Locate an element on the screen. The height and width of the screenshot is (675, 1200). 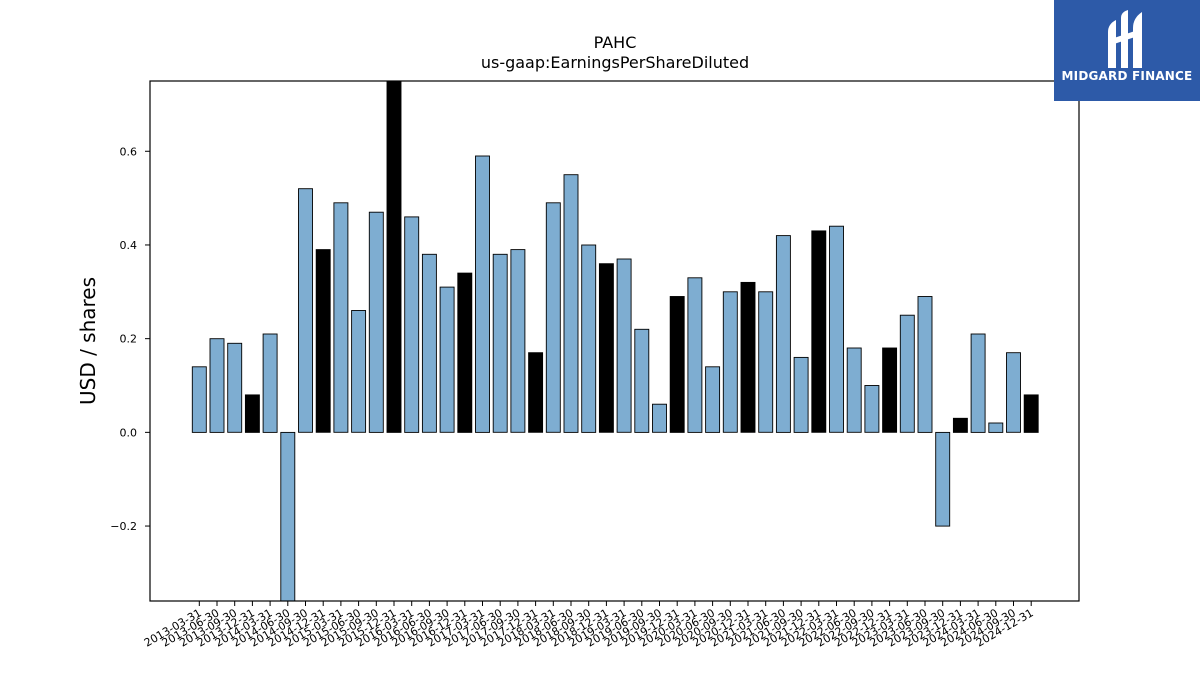
brand-name: MIDGARD FINANCE is located at coordinates (1127, 76).